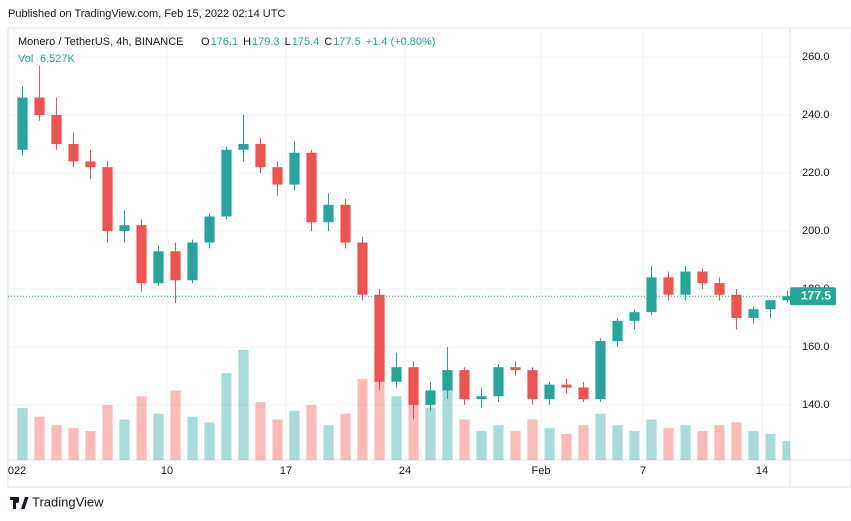 This screenshot has width=851, height=521. What do you see at coordinates (401, 42) in the screenshot?
I see `ohlc-change: +1.4 (+0.80%)` at bounding box center [401, 42].